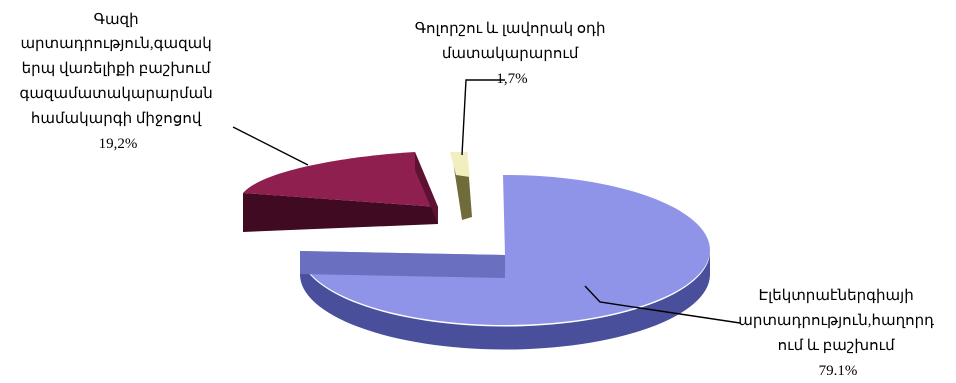 The width and height of the screenshot is (956, 383). Describe the element at coordinates (270, 146) in the screenshot. I see `leader-line-gas` at that location.